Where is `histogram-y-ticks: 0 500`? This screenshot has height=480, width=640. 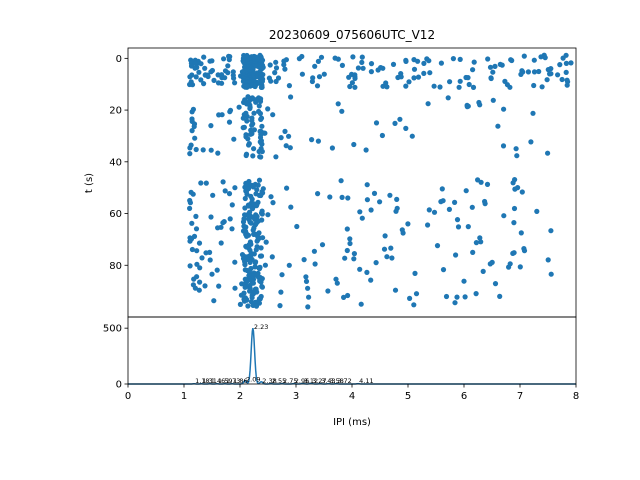
histogram-y-ticks: 0 500 is located at coordinates (115, 357).